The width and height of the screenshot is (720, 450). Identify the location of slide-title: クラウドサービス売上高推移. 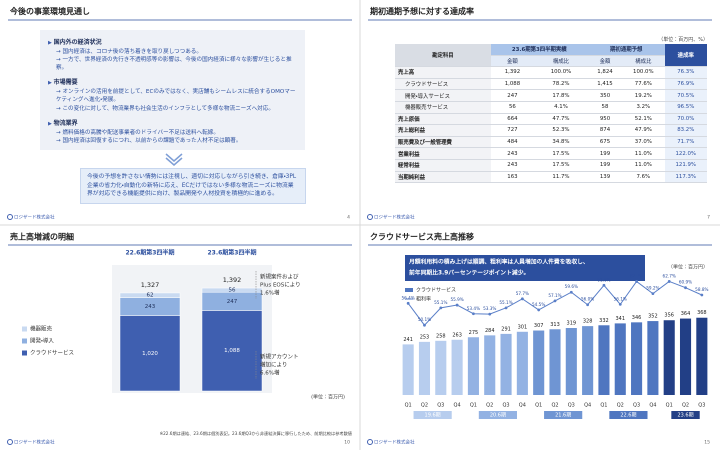
(422, 237).